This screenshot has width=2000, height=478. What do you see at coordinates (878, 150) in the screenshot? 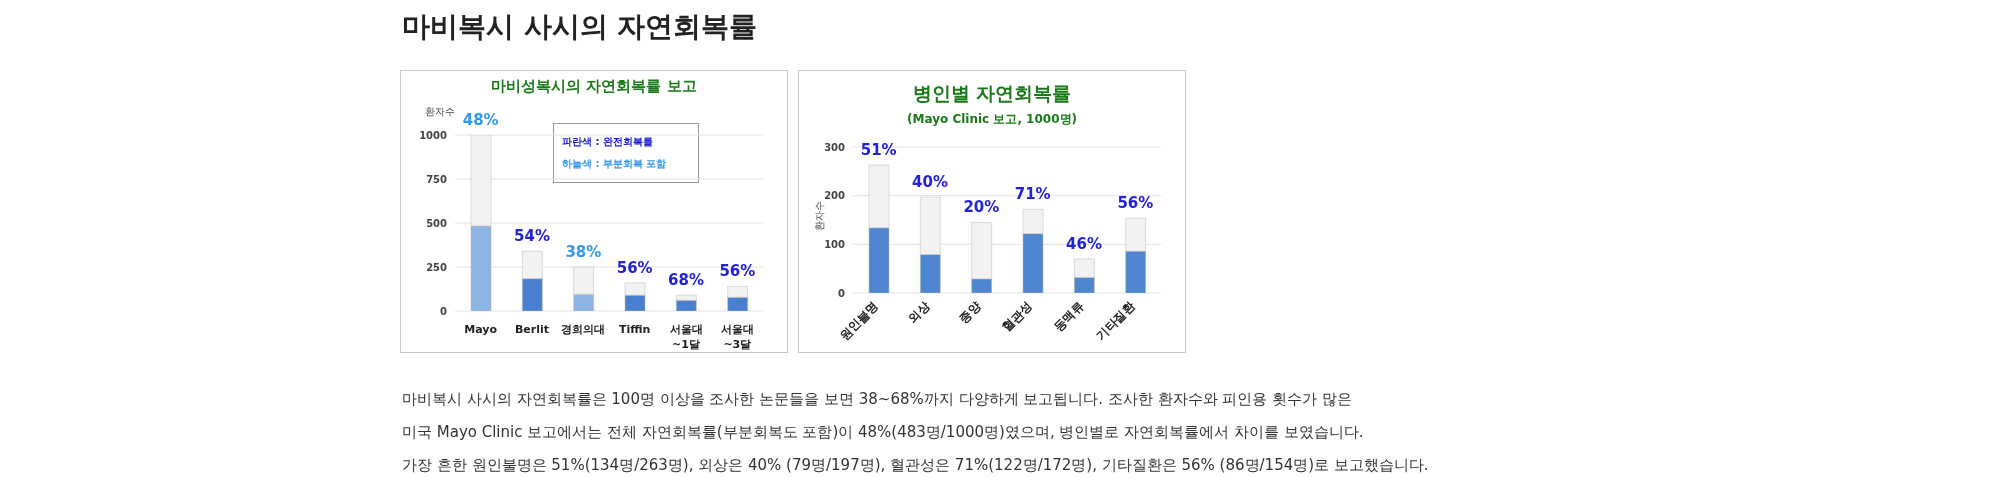
I see `annotation: 51%` at bounding box center [878, 150].